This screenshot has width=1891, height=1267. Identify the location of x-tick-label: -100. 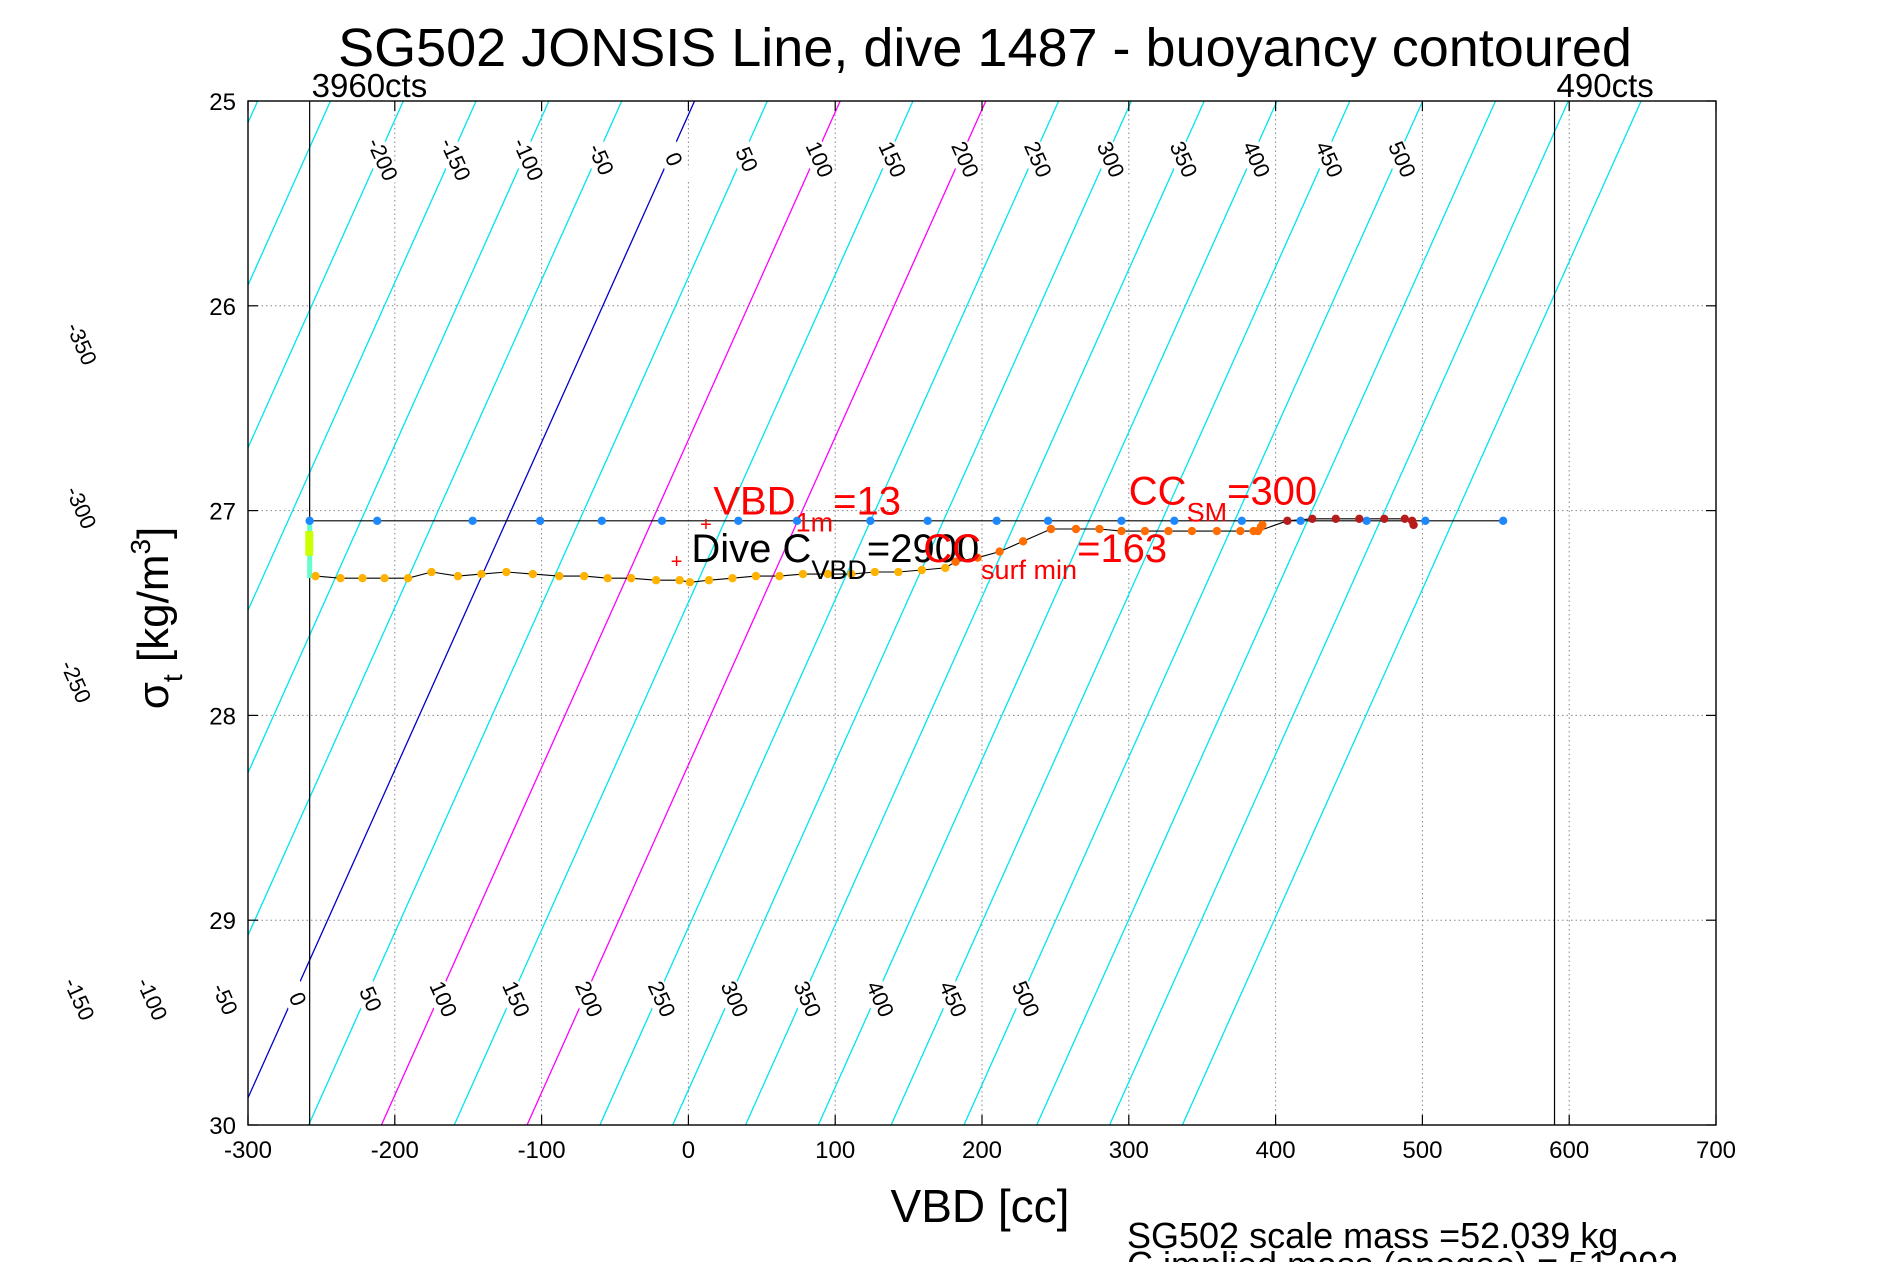
(542, 1150).